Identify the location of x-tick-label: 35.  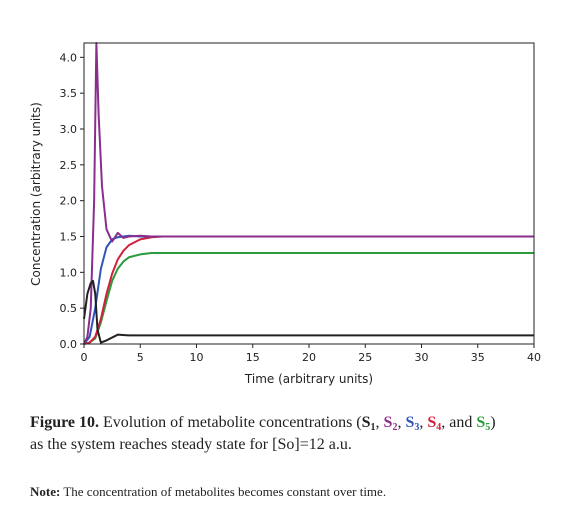
(478, 357).